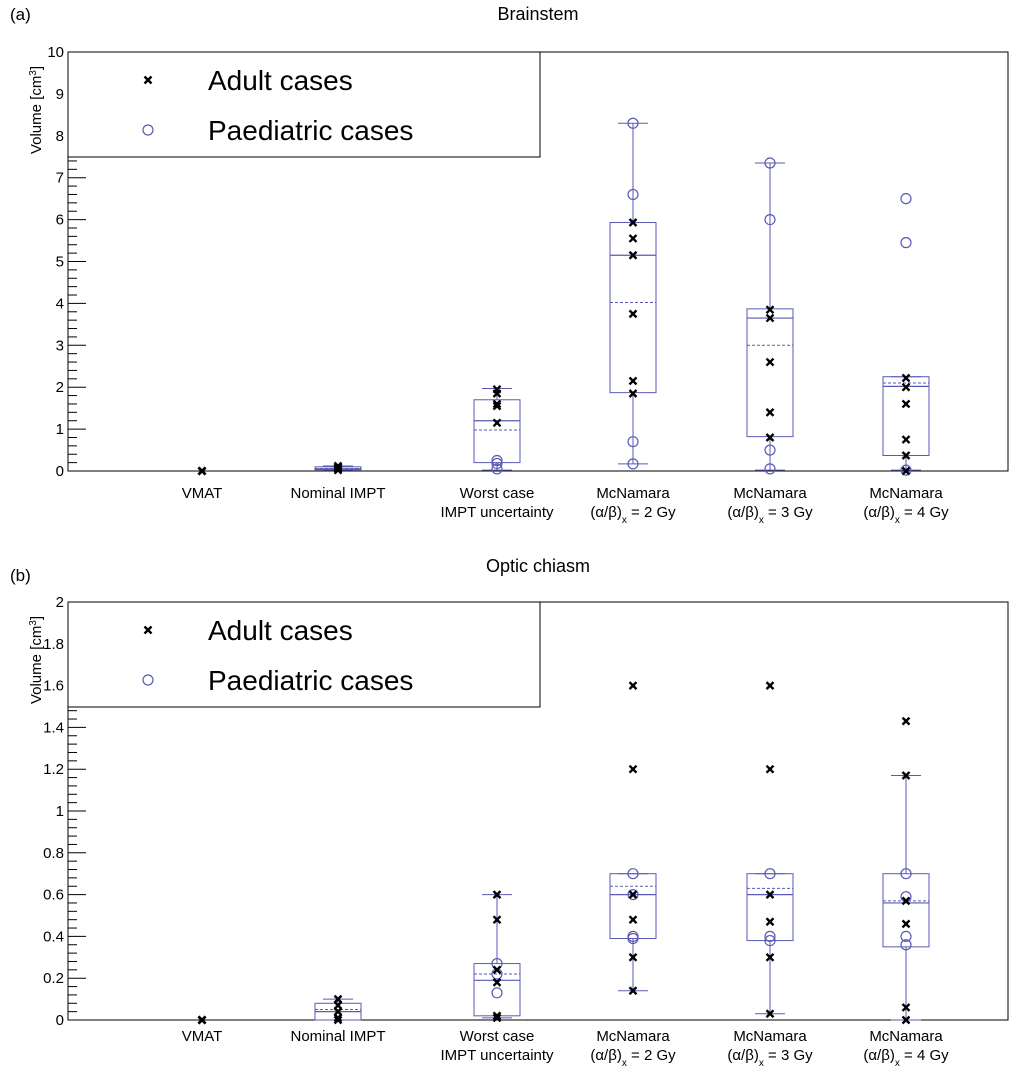  What do you see at coordinates (53, 727) in the screenshot?
I see `y-tick-label: 1.4` at bounding box center [53, 727].